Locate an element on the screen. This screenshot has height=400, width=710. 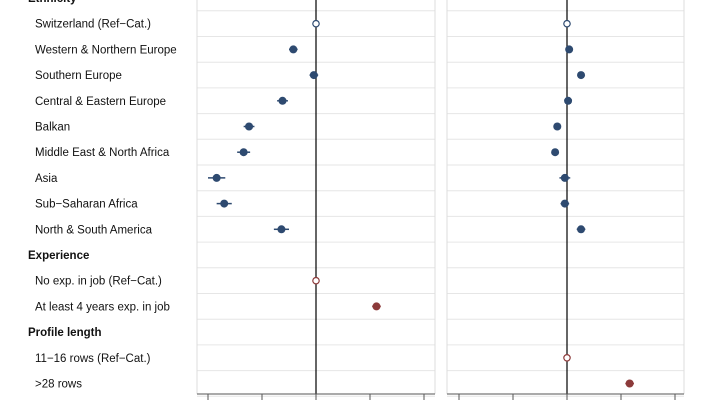
row-label: >28 rows is located at coordinates (58, 385).